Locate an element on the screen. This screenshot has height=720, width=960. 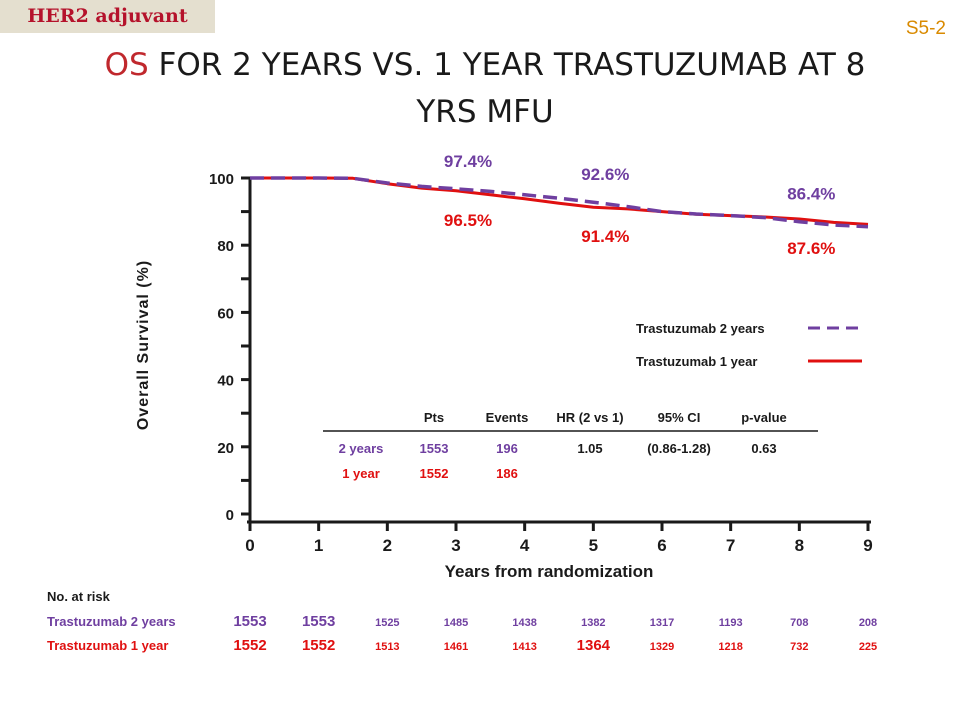
table-header: Pts is located at coordinates (434, 417).